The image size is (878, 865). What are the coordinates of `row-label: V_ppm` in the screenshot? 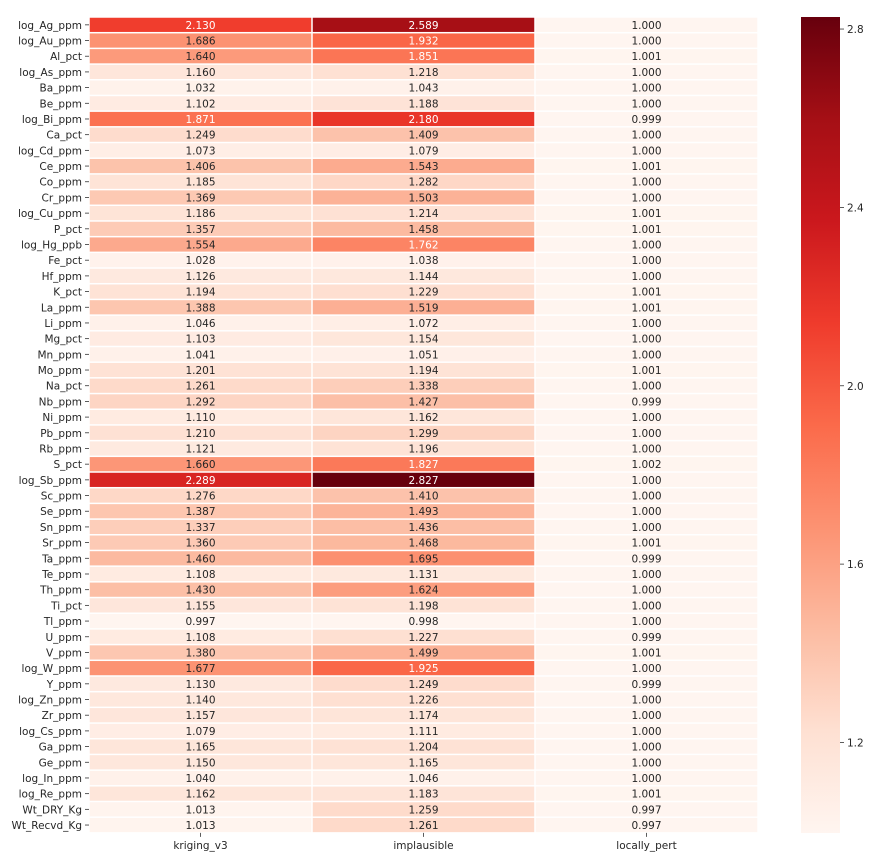 It's located at (64, 653).